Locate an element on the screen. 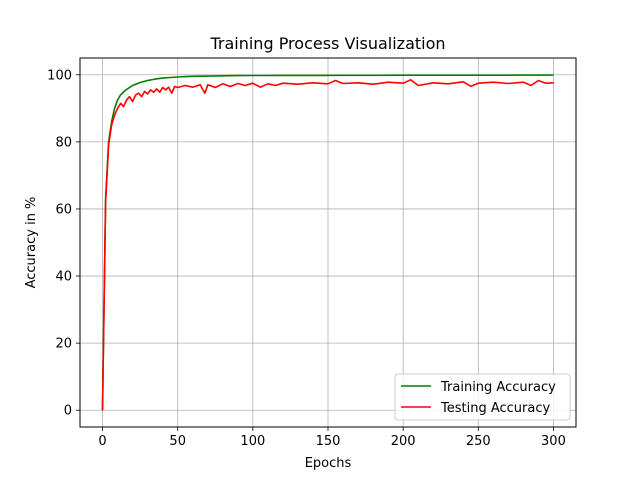  x-tick-label: 150 is located at coordinates (328, 441).